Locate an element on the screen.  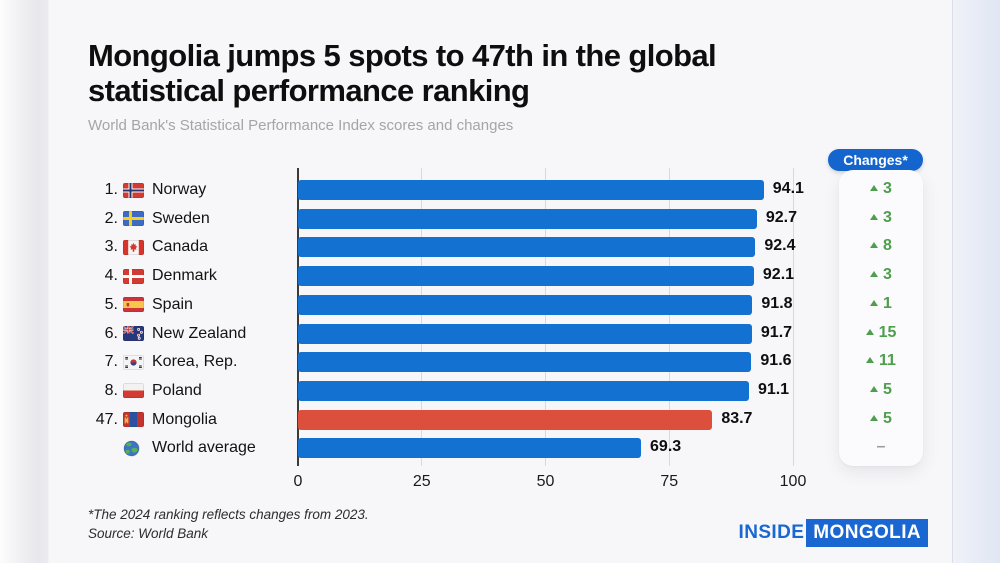
country-name: Sweden is located at coordinates (181, 218).